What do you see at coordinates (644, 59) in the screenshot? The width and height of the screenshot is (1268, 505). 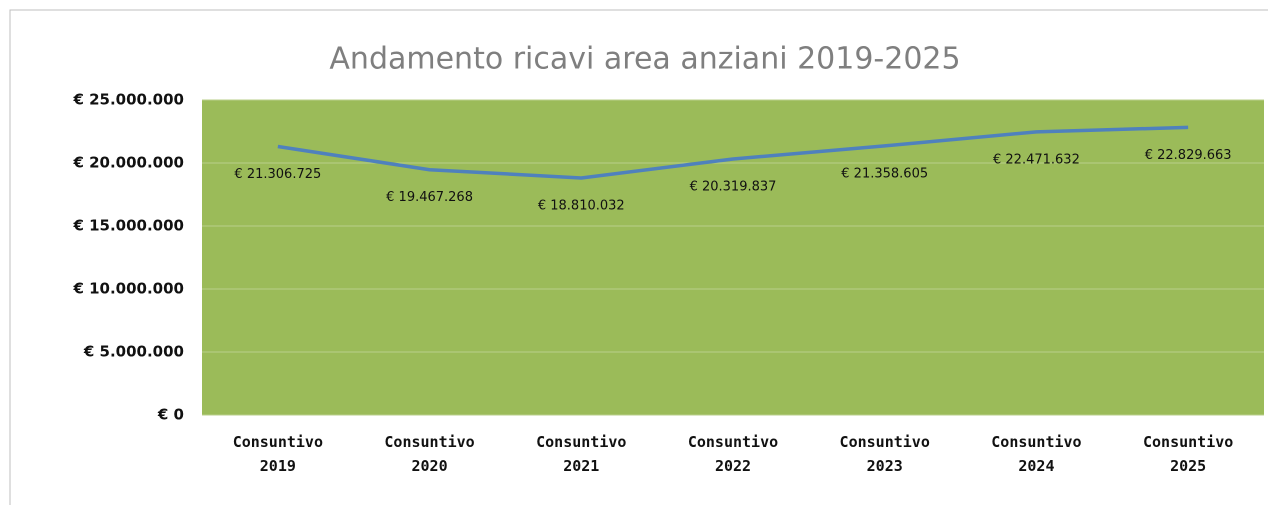 I see `chart-title: Andamento ricavi area anziani 2019-2025` at bounding box center [644, 59].